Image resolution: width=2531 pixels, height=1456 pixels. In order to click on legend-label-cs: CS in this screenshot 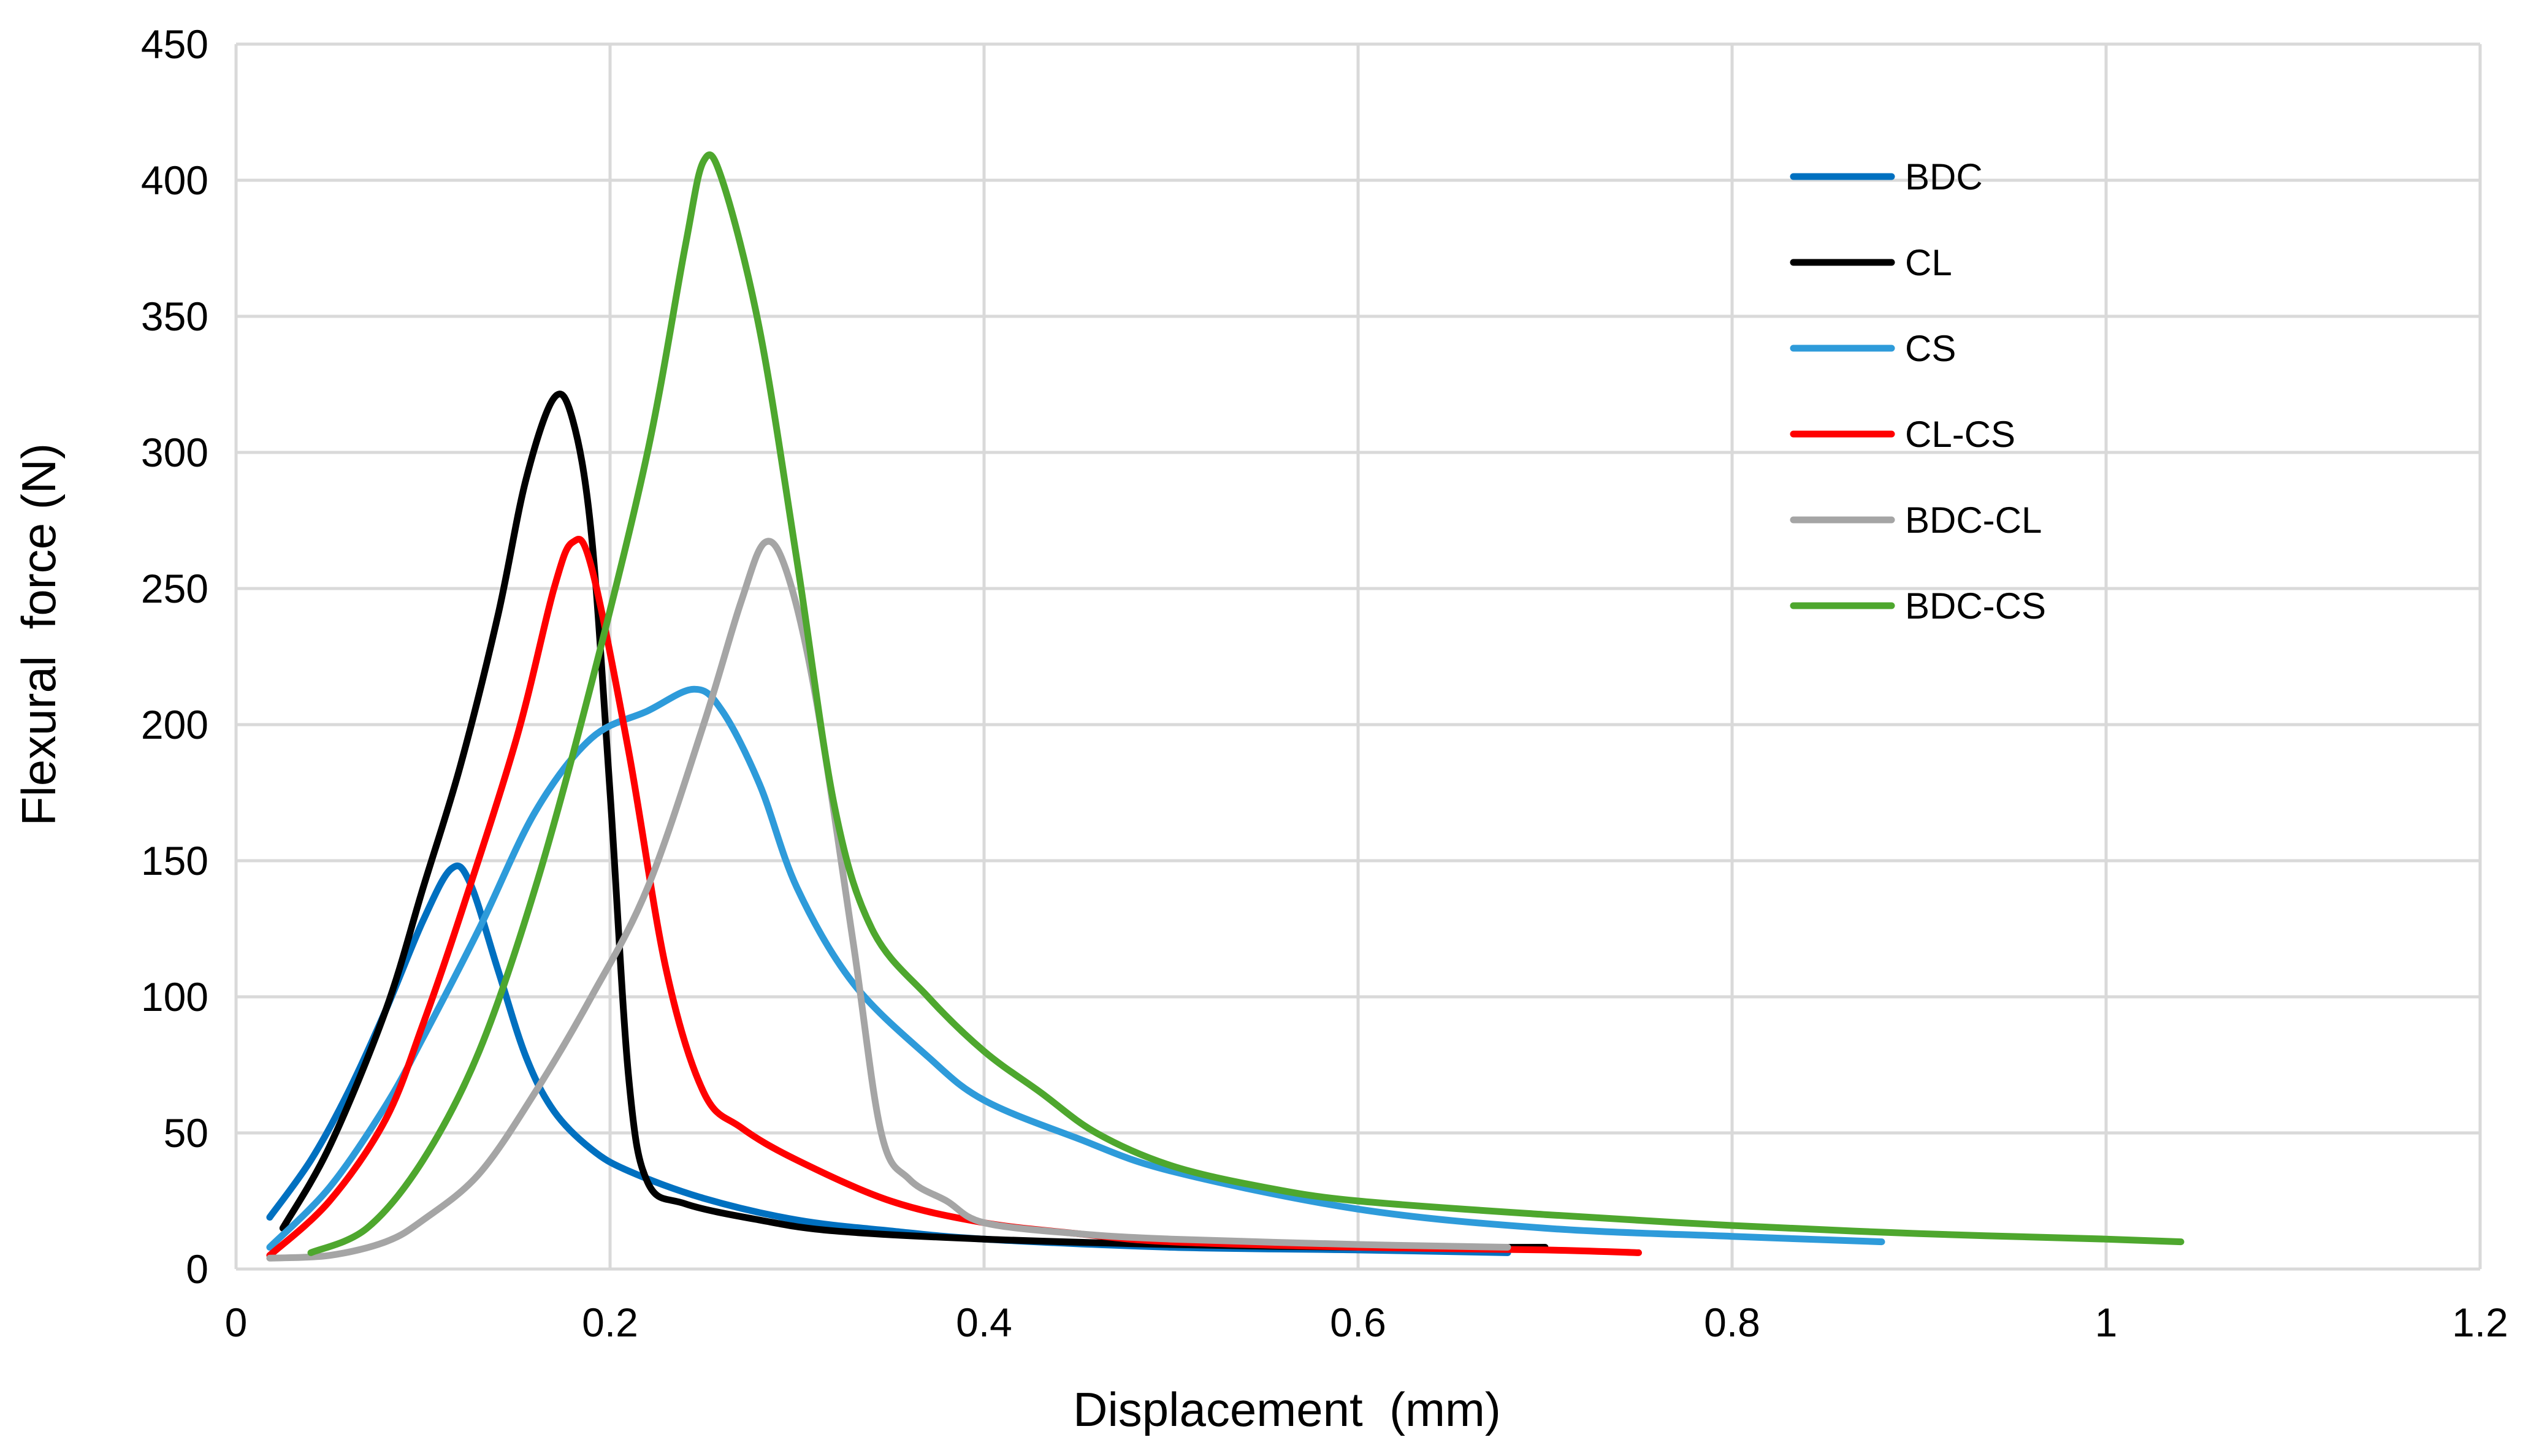, I will do `click(1931, 349)`.